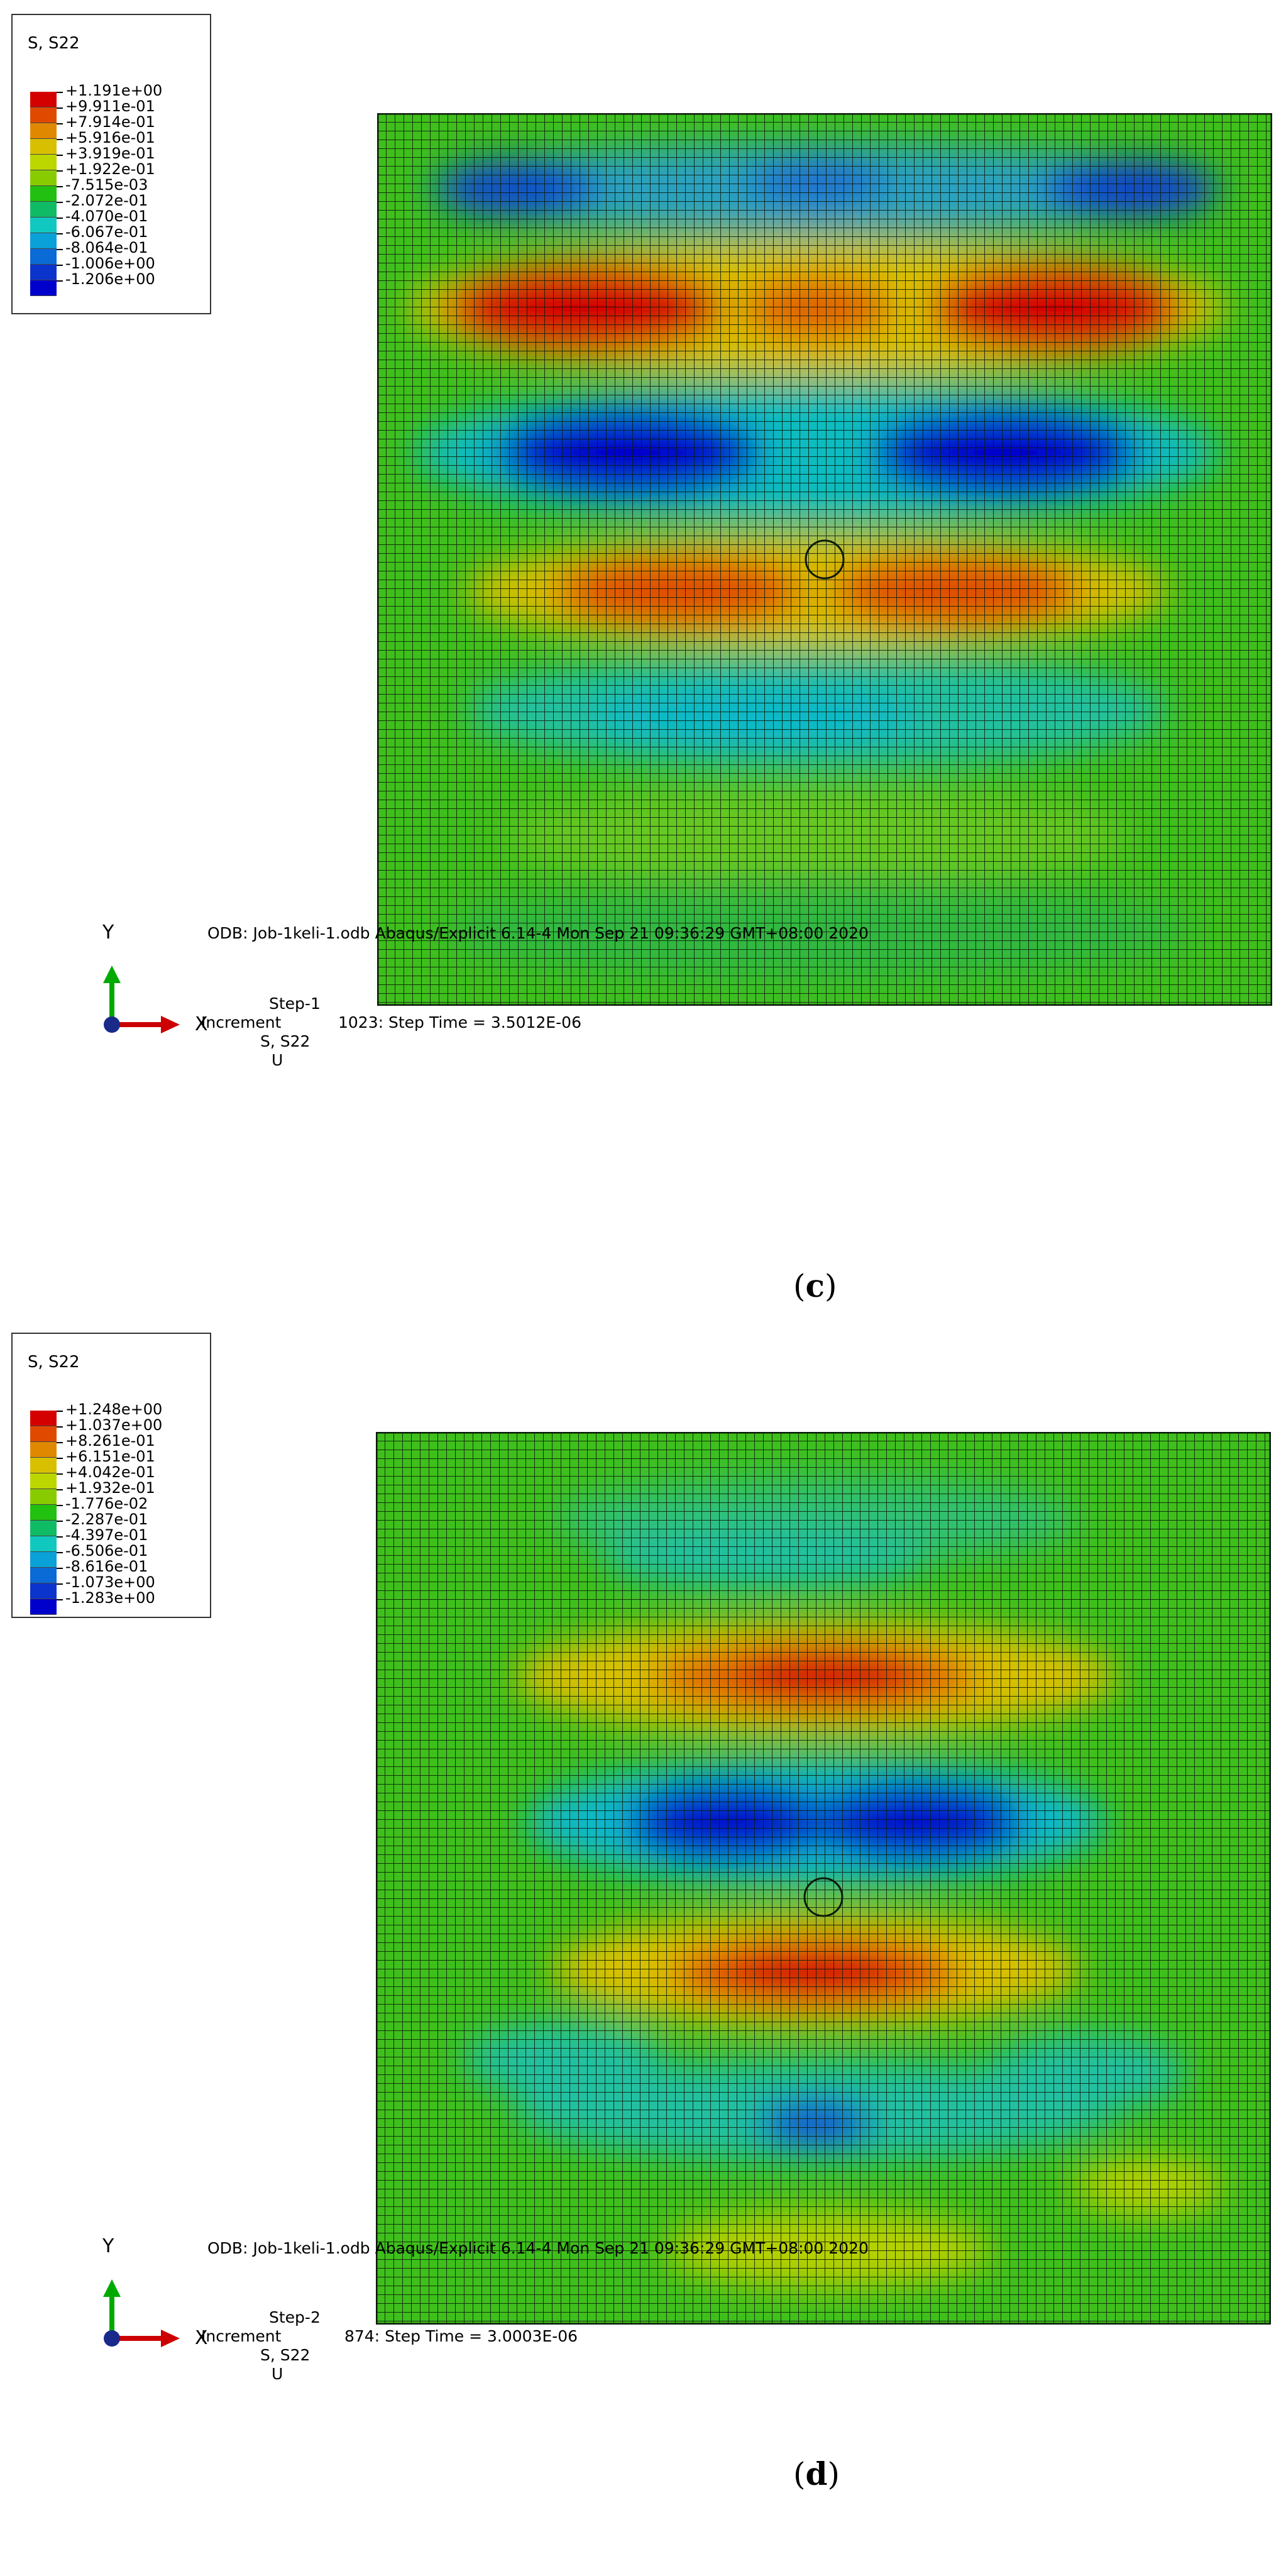 The height and width of the screenshot is (2576, 1286). Describe the element at coordinates (461, 2336) in the screenshot. I see `increment-value: 874: Step Time = 3.0003E-06` at that location.